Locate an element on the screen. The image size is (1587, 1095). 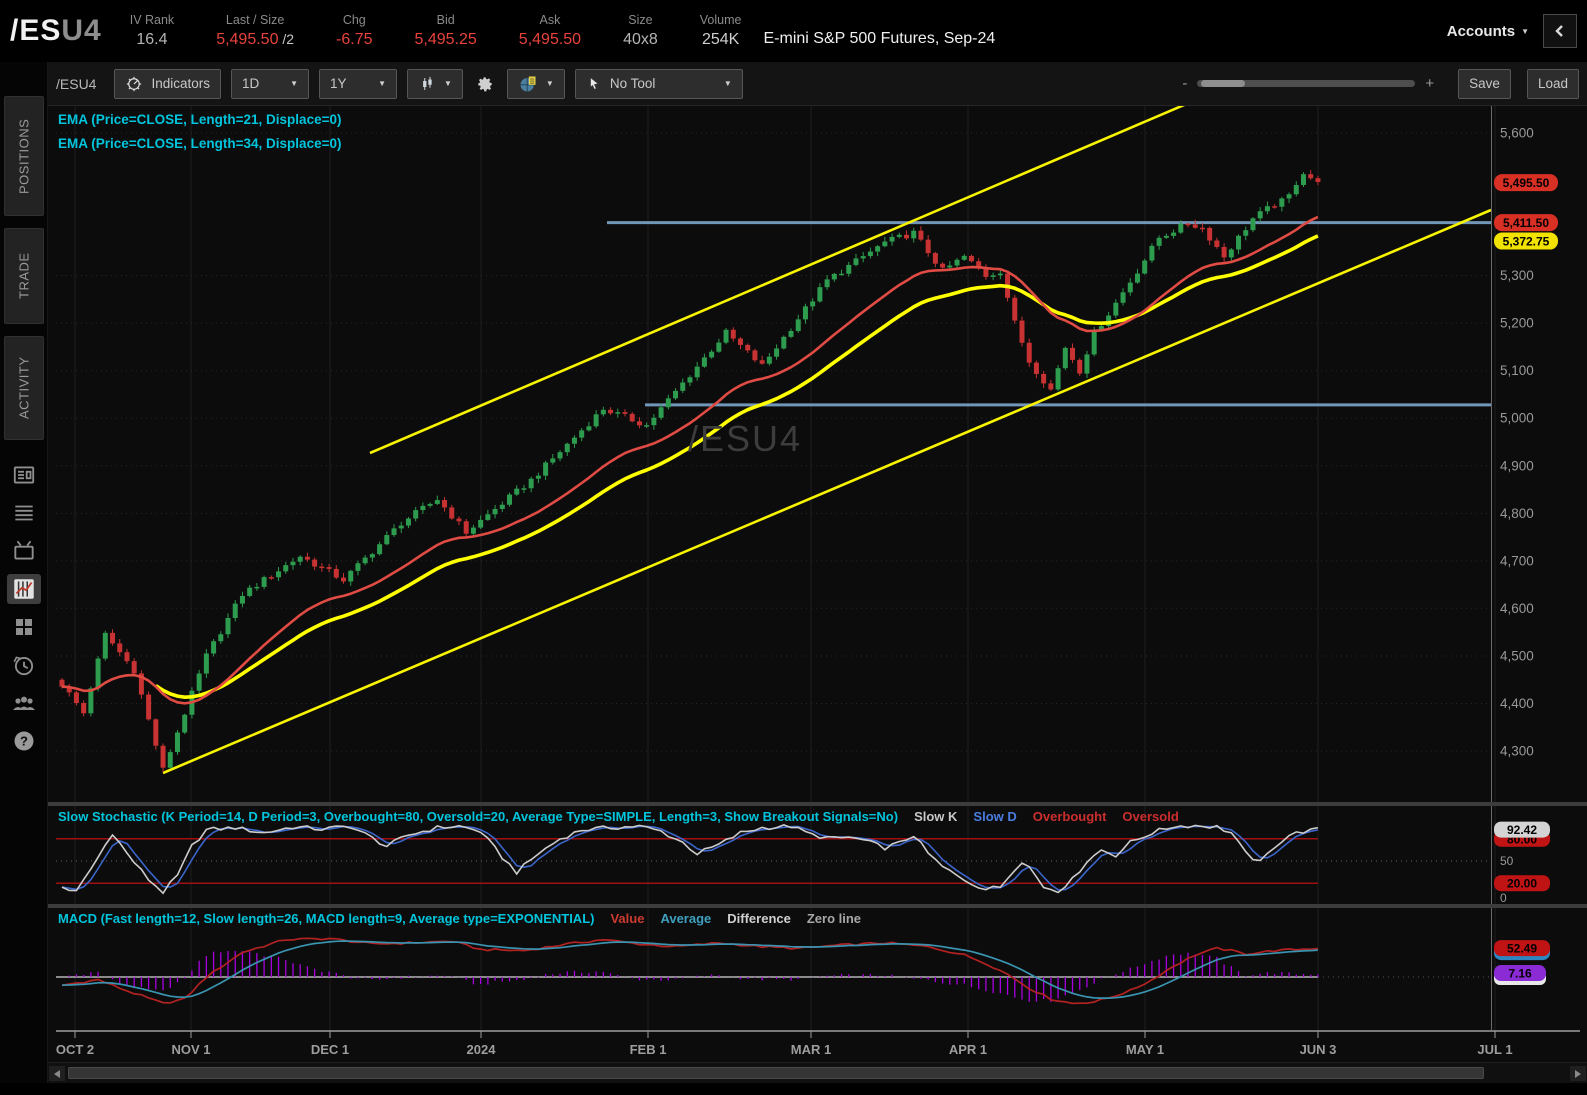
price-tick-label: 4,500 is located at coordinates (1517, 655).